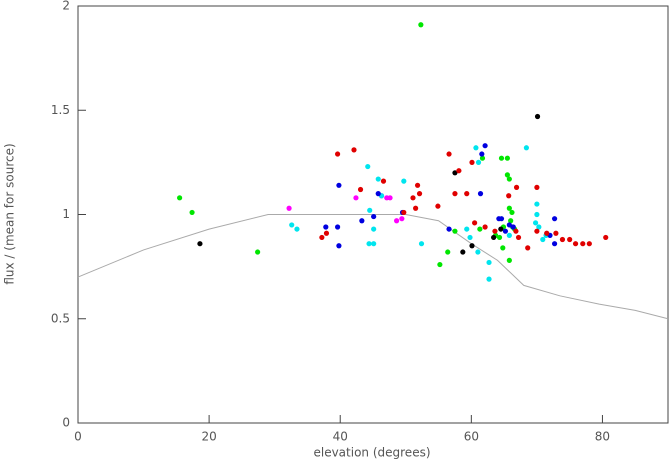 This screenshot has height=461, width=669. I want to click on y-axis-label: flux / (mean for source), so click(10, 213).